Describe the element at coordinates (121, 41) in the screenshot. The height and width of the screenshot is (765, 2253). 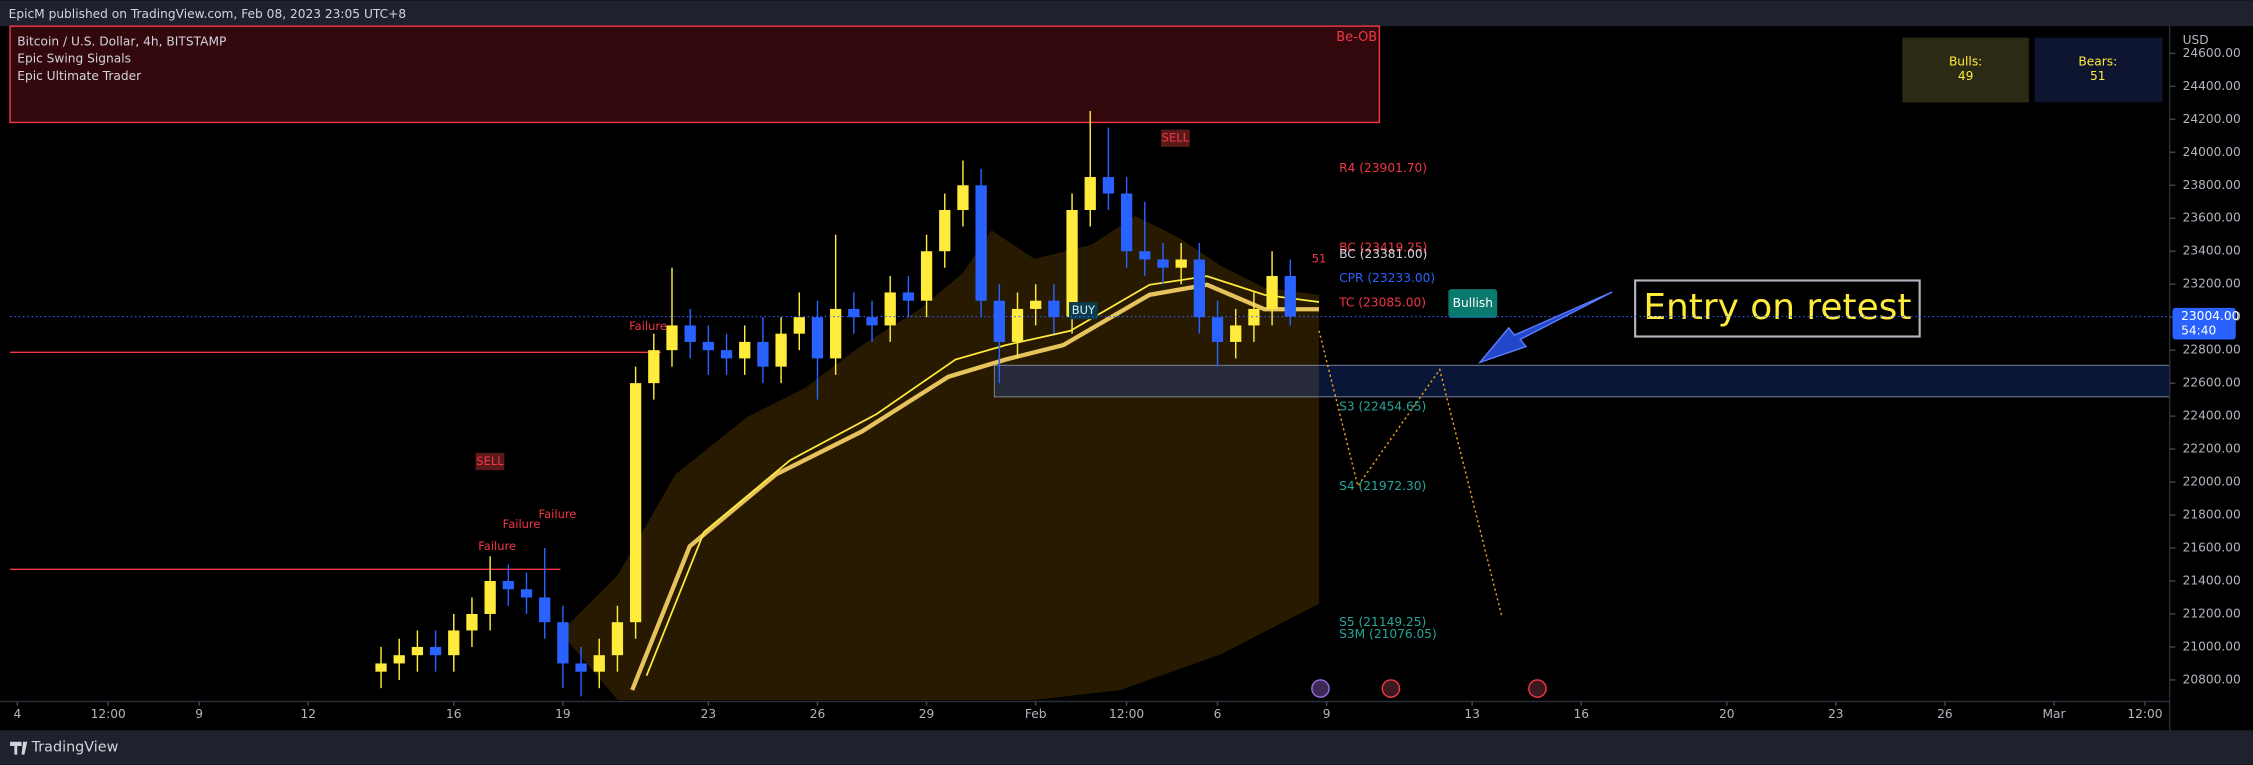
I see `symbol: Bitcoin / U.S. Dollar, 4h, BITSTAMP` at that location.